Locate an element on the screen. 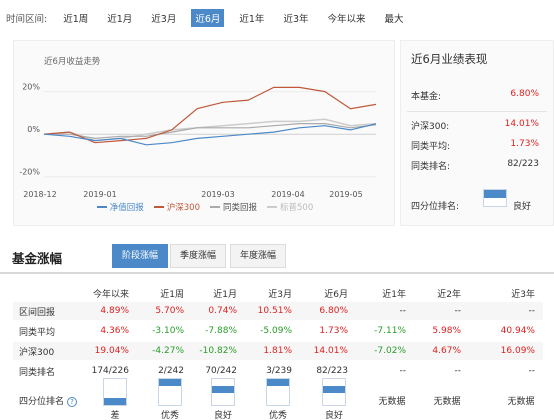  performance-row: 本基金: 6.80% is located at coordinates (475, 95).